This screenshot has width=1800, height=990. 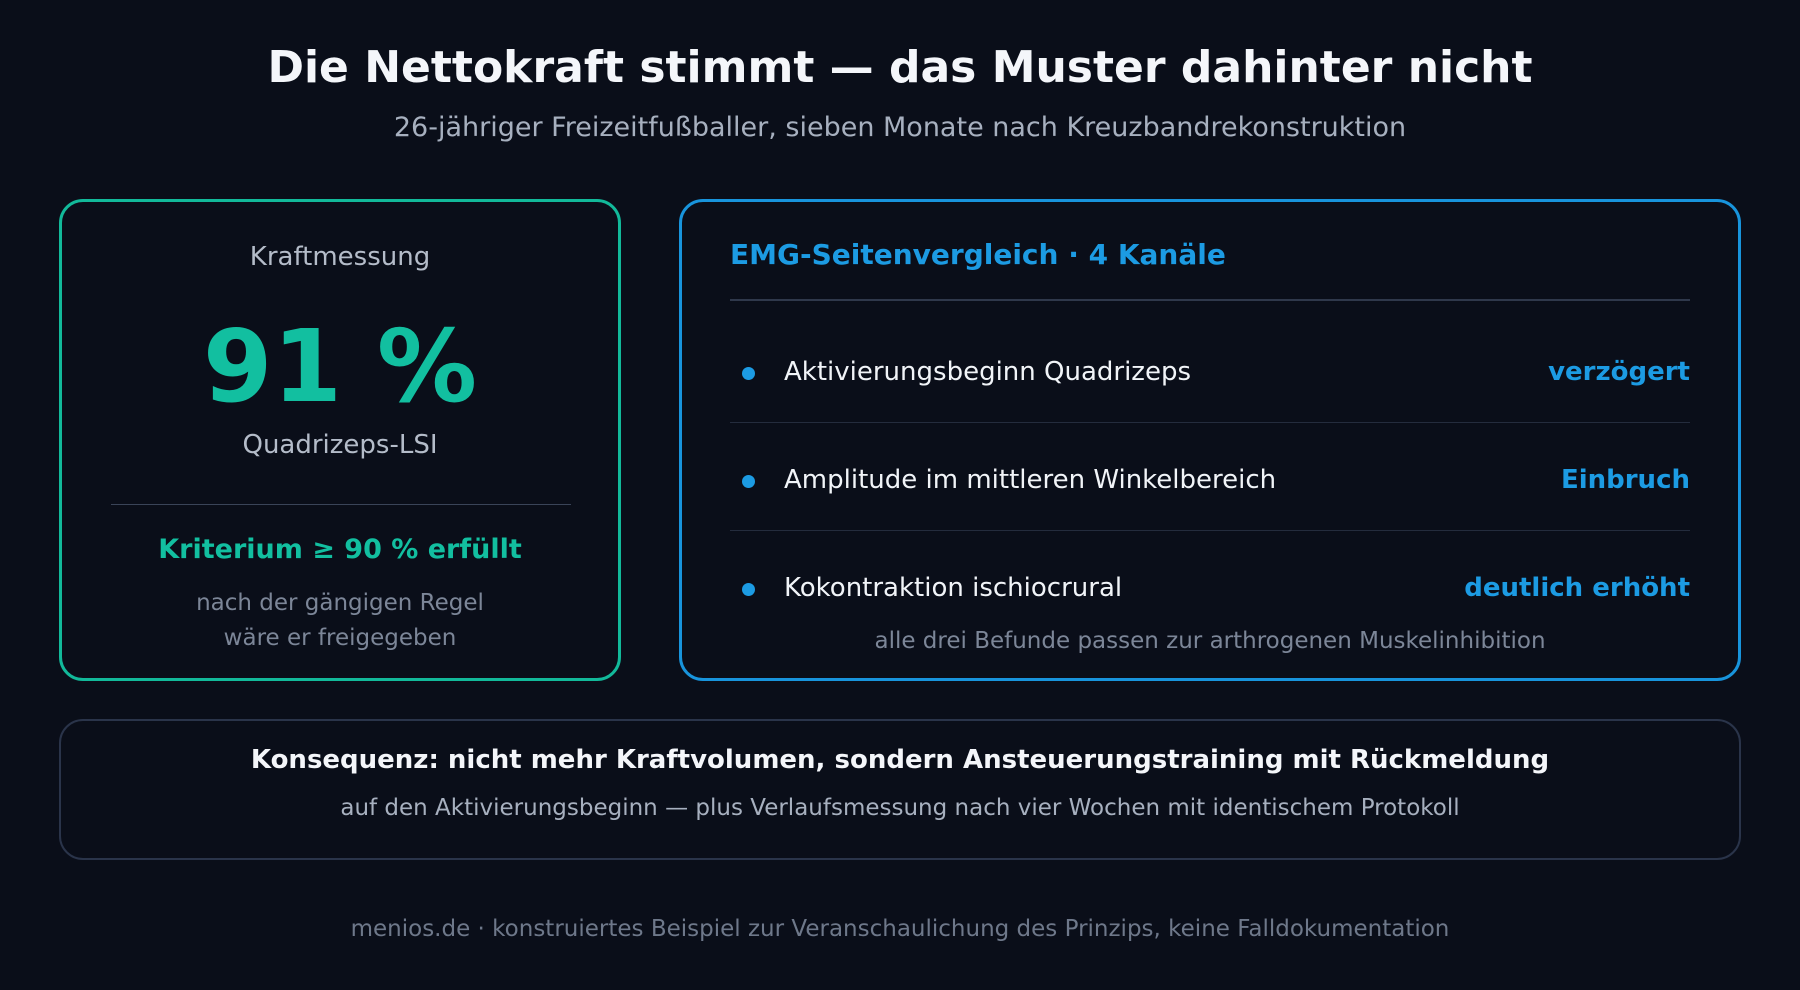 What do you see at coordinates (341, 504) in the screenshot?
I see `kraft-divider` at bounding box center [341, 504].